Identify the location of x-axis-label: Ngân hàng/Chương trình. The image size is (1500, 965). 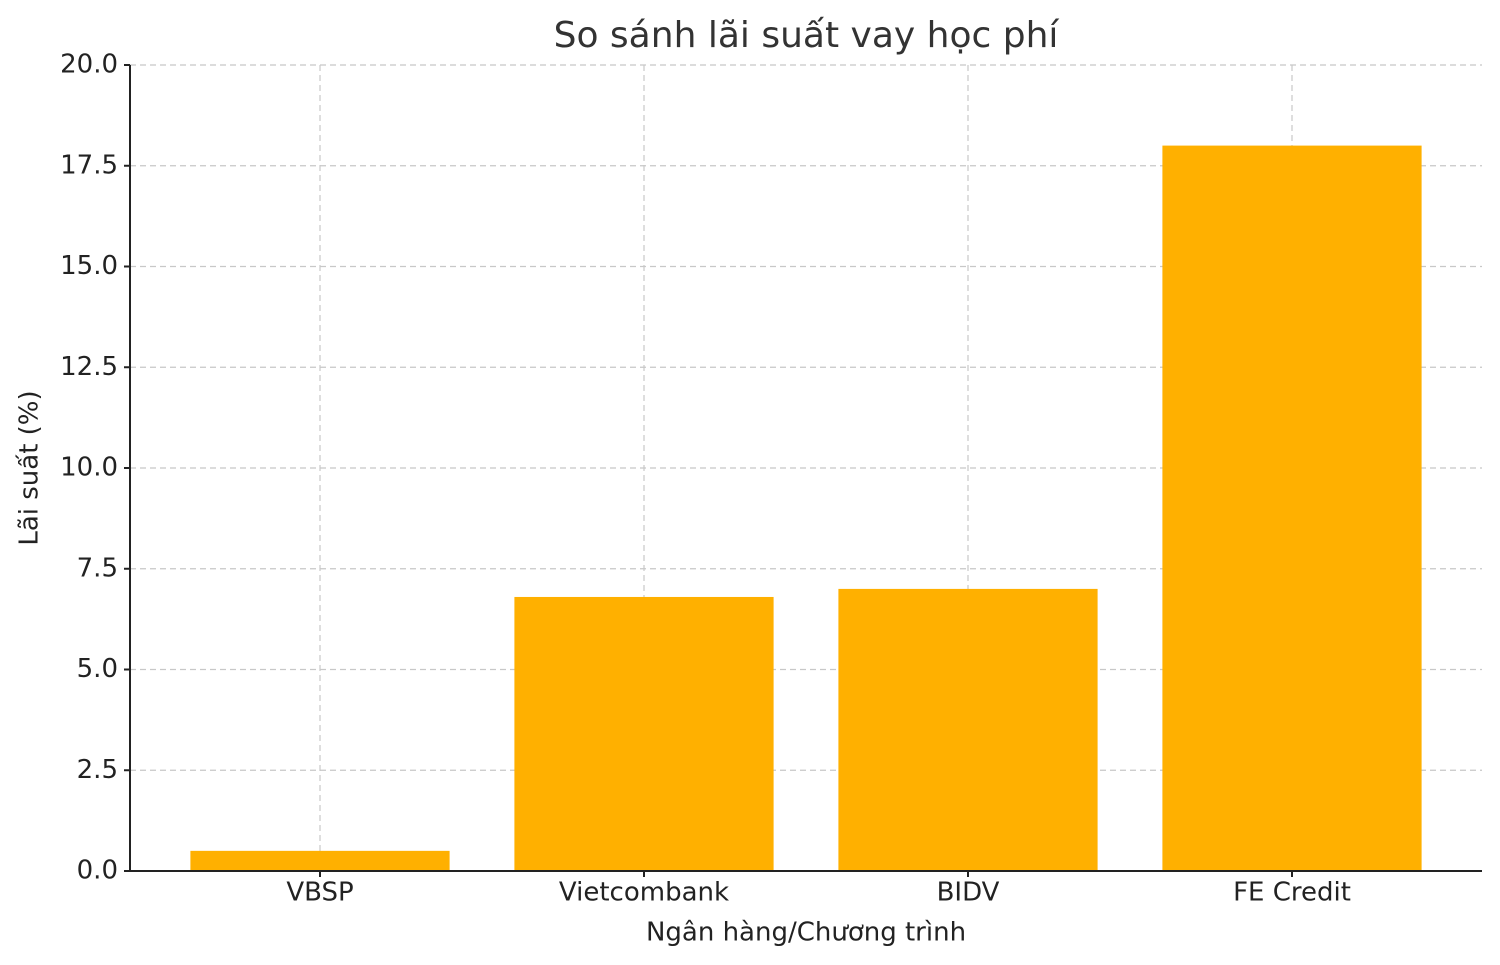
(806, 933).